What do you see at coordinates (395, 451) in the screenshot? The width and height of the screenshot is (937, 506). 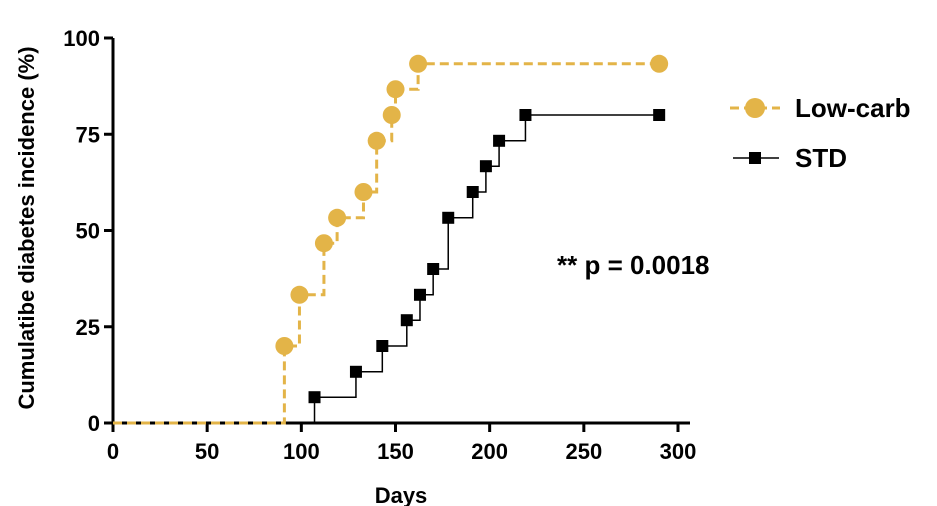 I see `x-tick-label-150: 150` at bounding box center [395, 451].